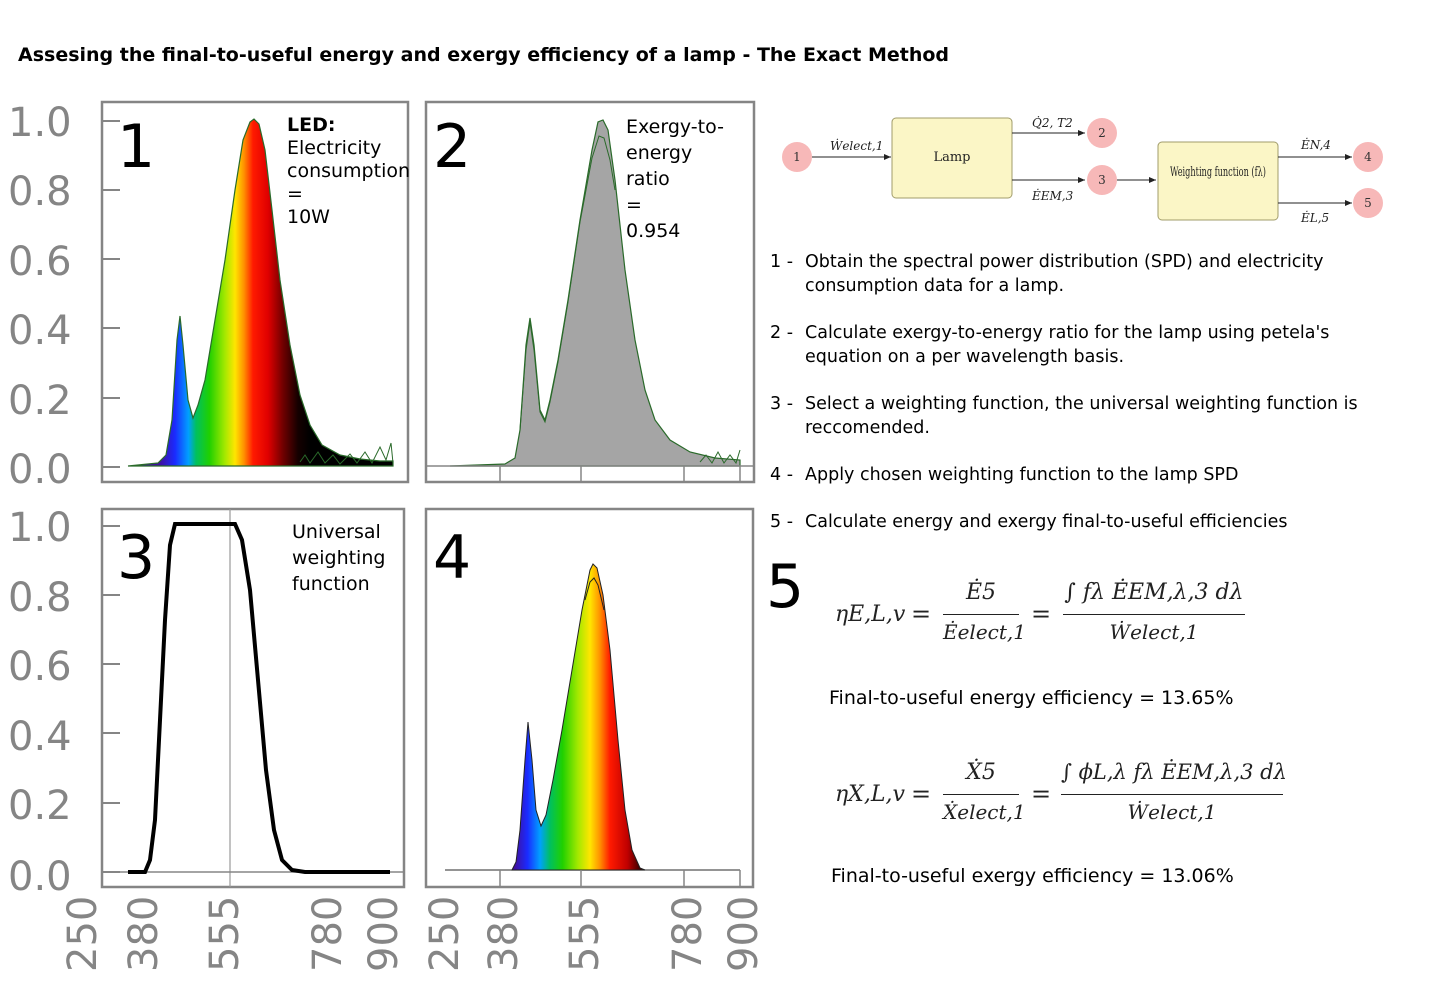  What do you see at coordinates (567, 283) in the screenshot?
I see `exergy-ratio-curve` at bounding box center [567, 283].